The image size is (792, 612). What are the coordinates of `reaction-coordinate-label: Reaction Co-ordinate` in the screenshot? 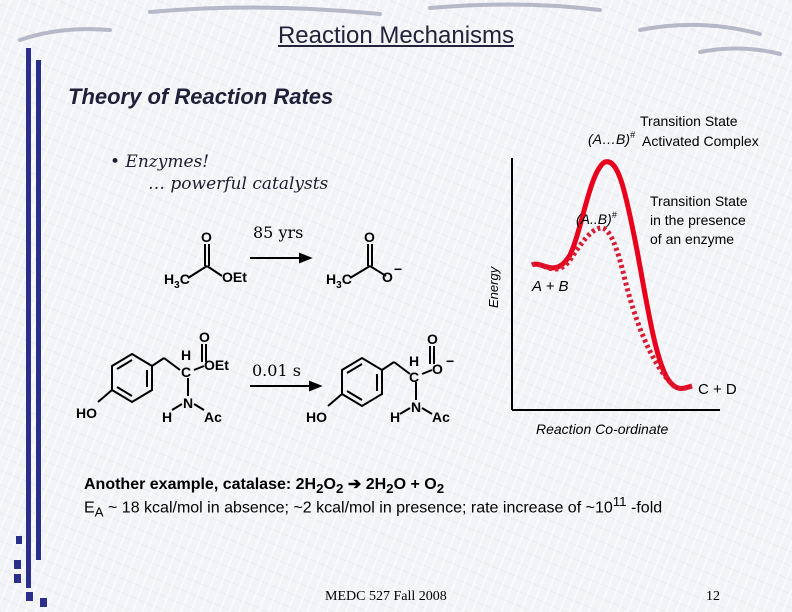 It's located at (602, 429).